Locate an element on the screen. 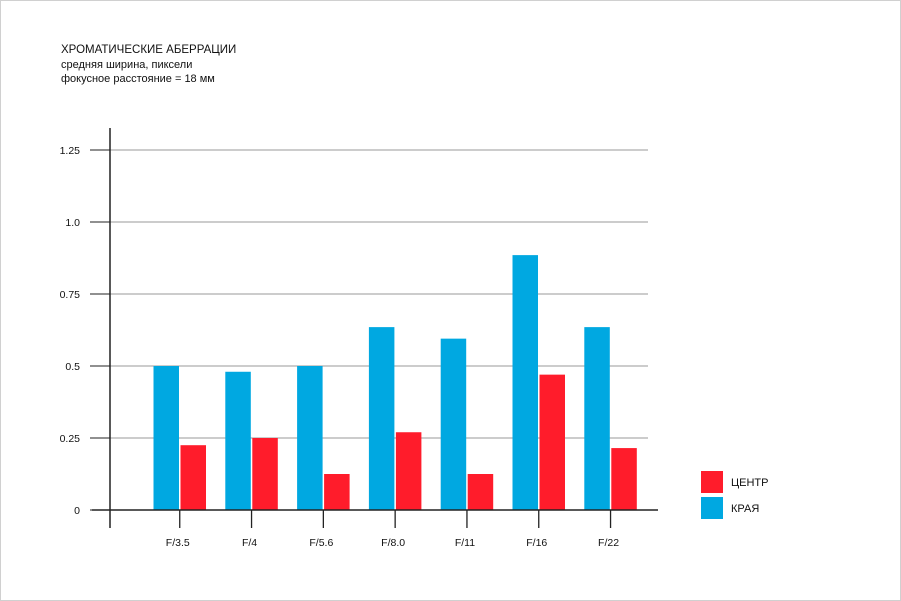 The image size is (901, 601). chart-subtitle-focal: фокусное расстояние = 18 мм is located at coordinates (138, 79).